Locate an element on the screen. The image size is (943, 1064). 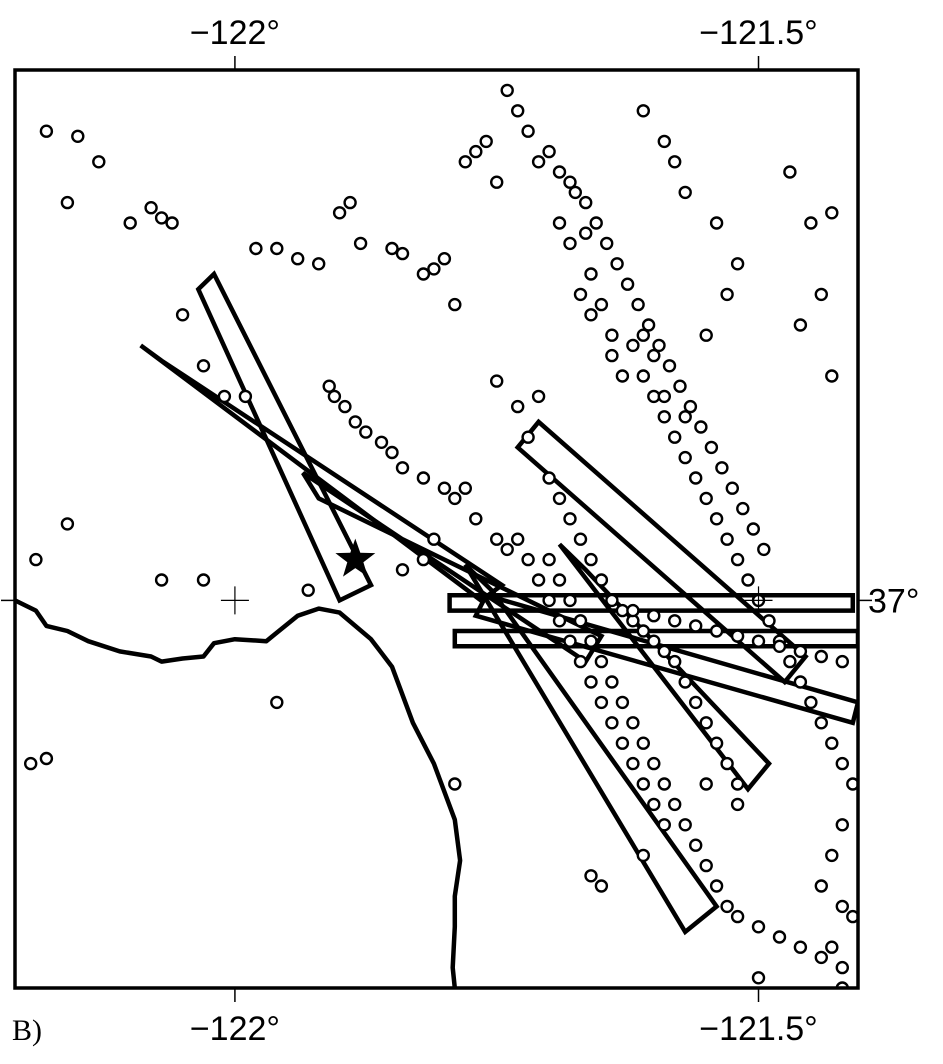
graticule-crosses is located at coordinates (496, 600).